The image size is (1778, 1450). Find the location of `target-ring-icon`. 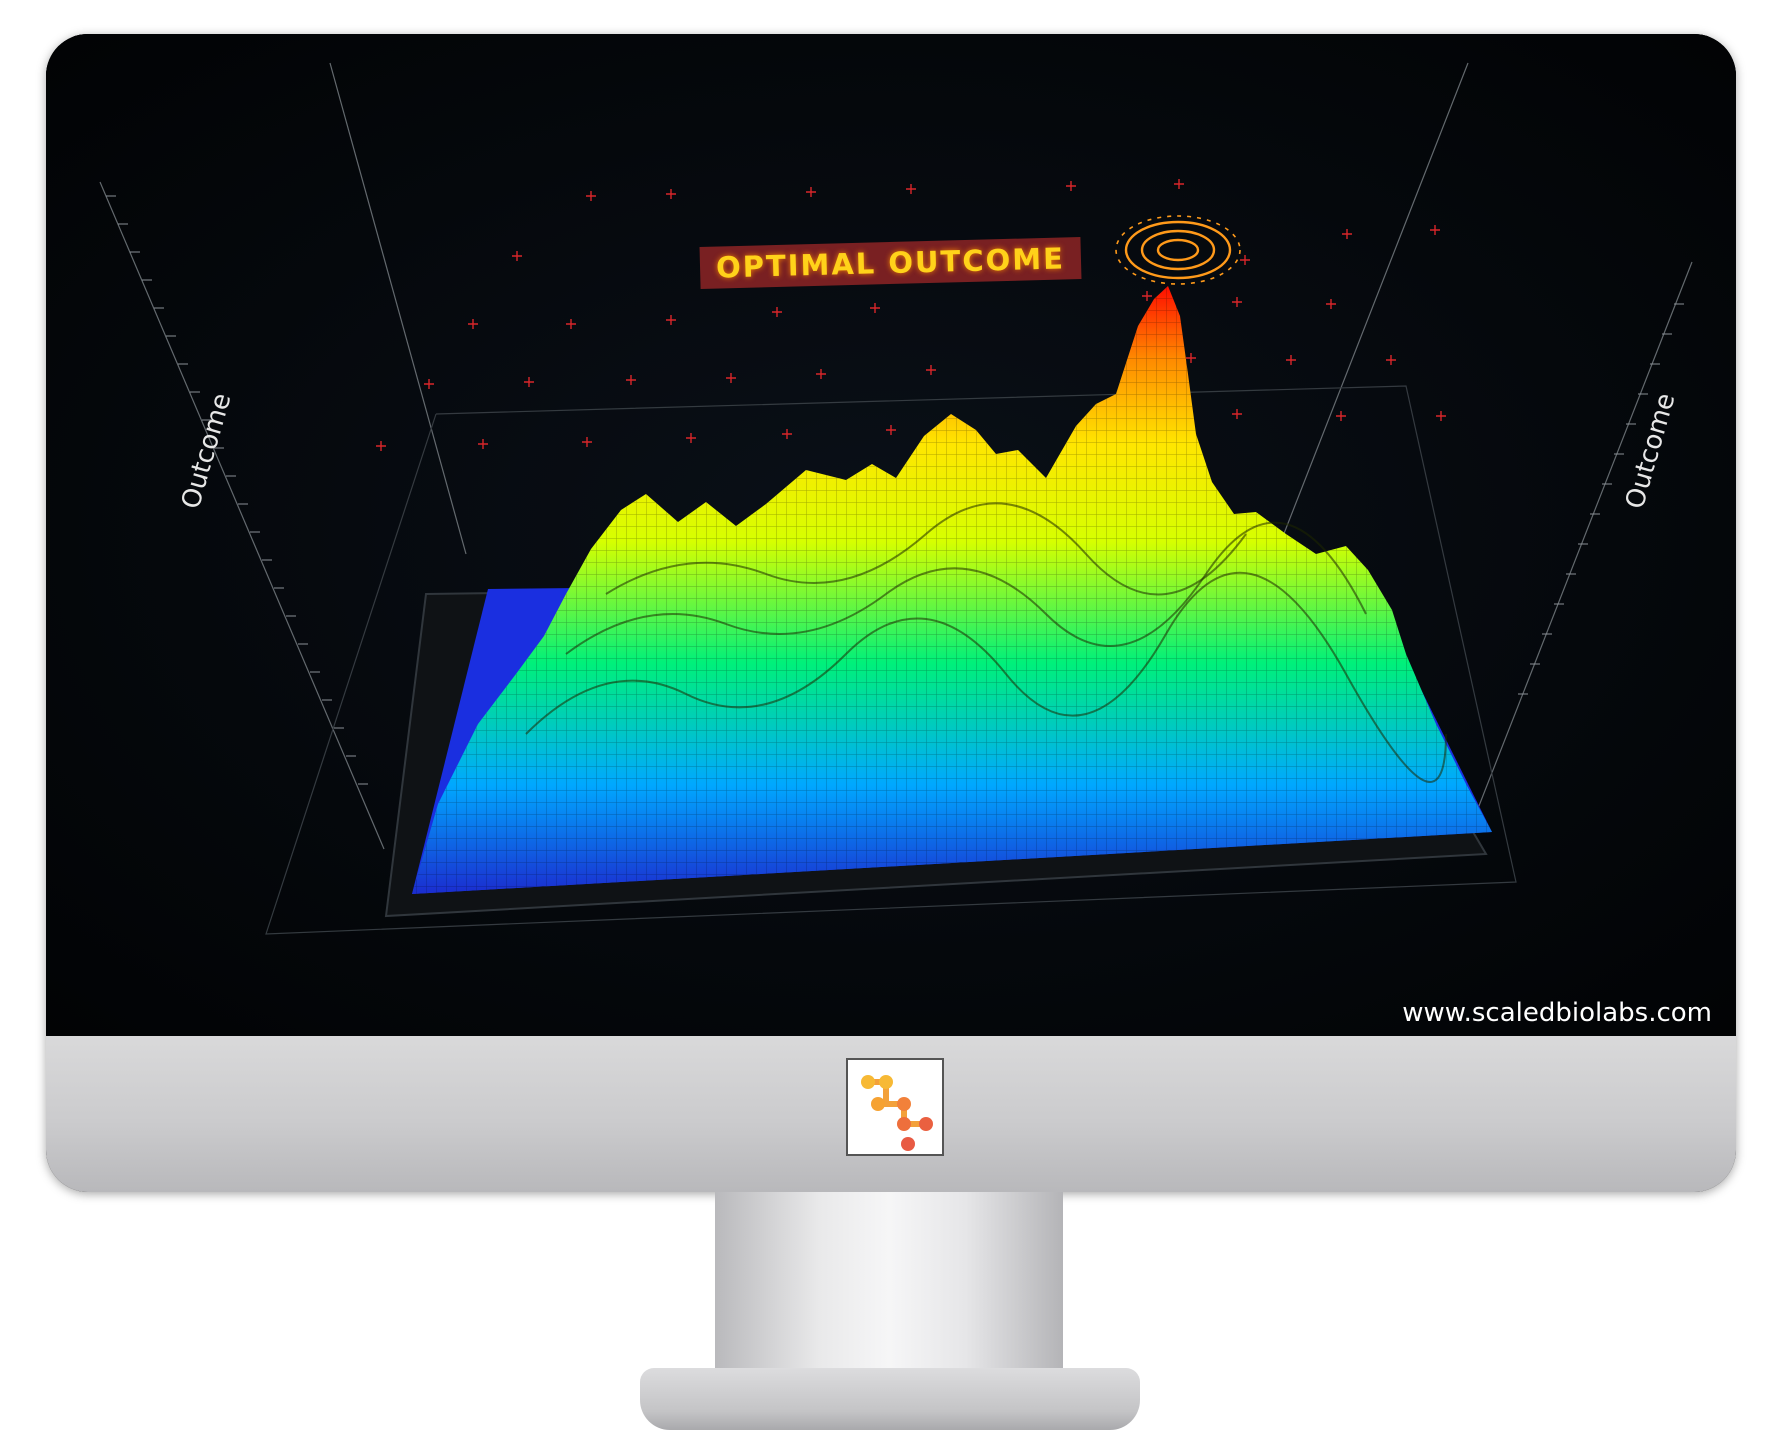

target-ring-icon is located at coordinates (1178, 250).